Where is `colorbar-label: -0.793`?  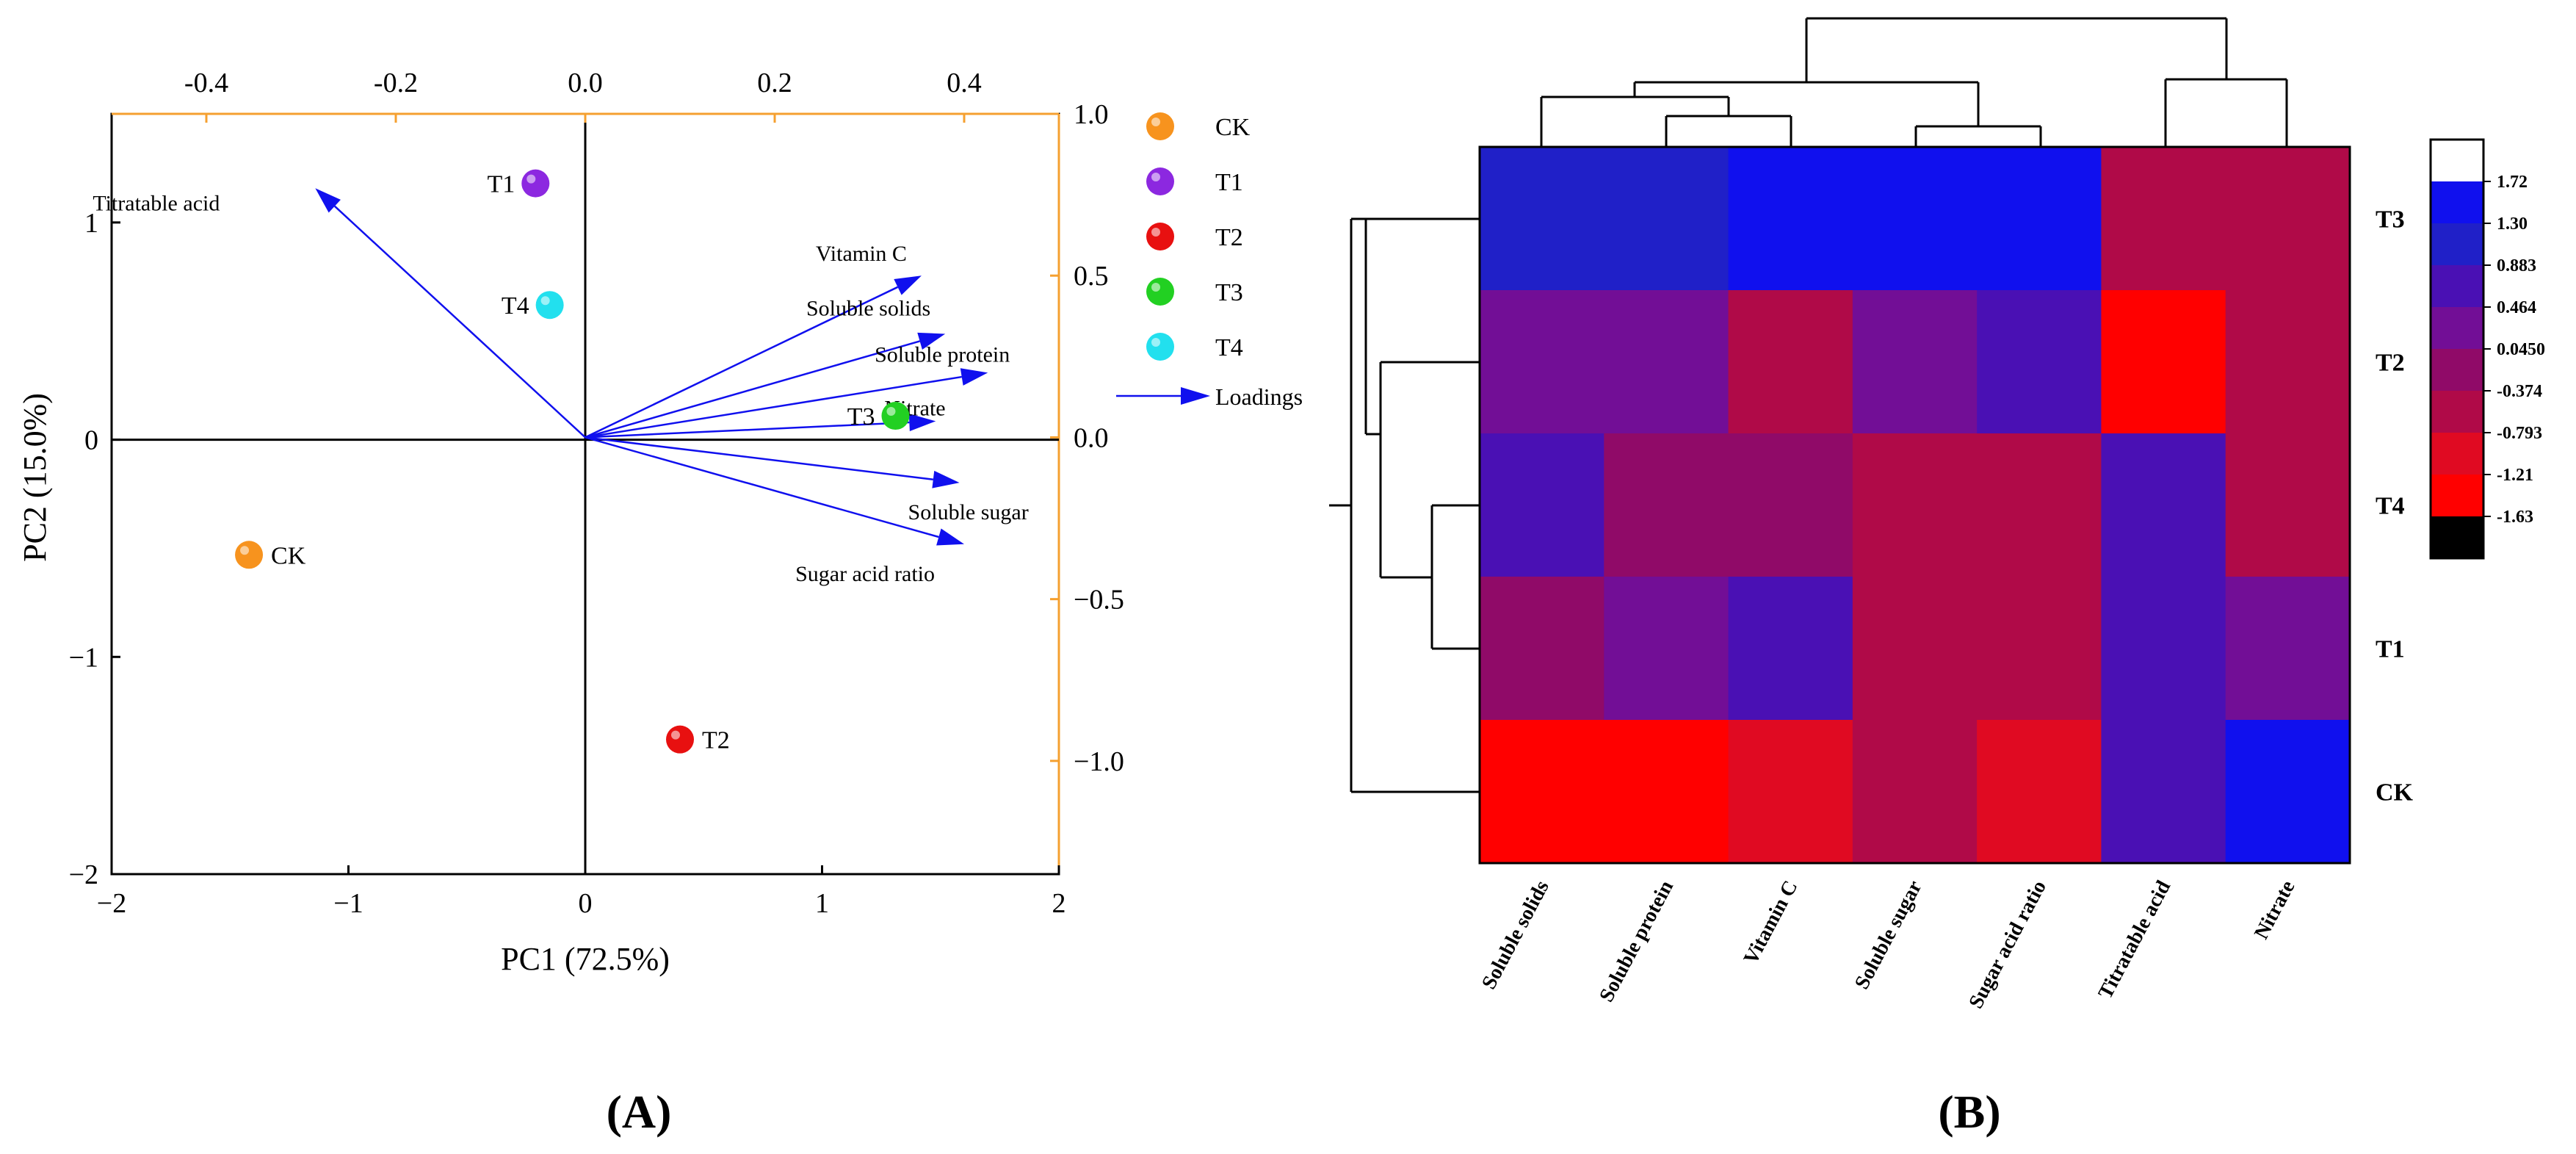
colorbar-label: -0.793 is located at coordinates (2519, 434).